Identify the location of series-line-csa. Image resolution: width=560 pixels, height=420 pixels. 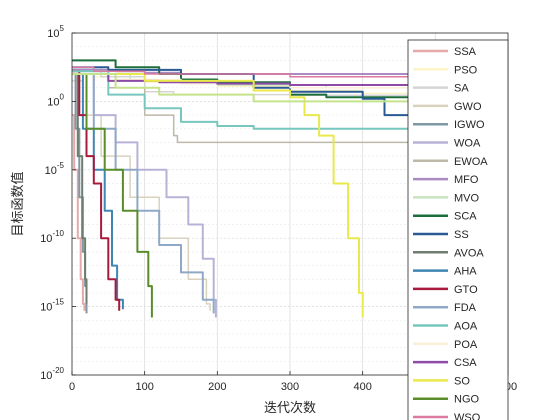
(254, 80).